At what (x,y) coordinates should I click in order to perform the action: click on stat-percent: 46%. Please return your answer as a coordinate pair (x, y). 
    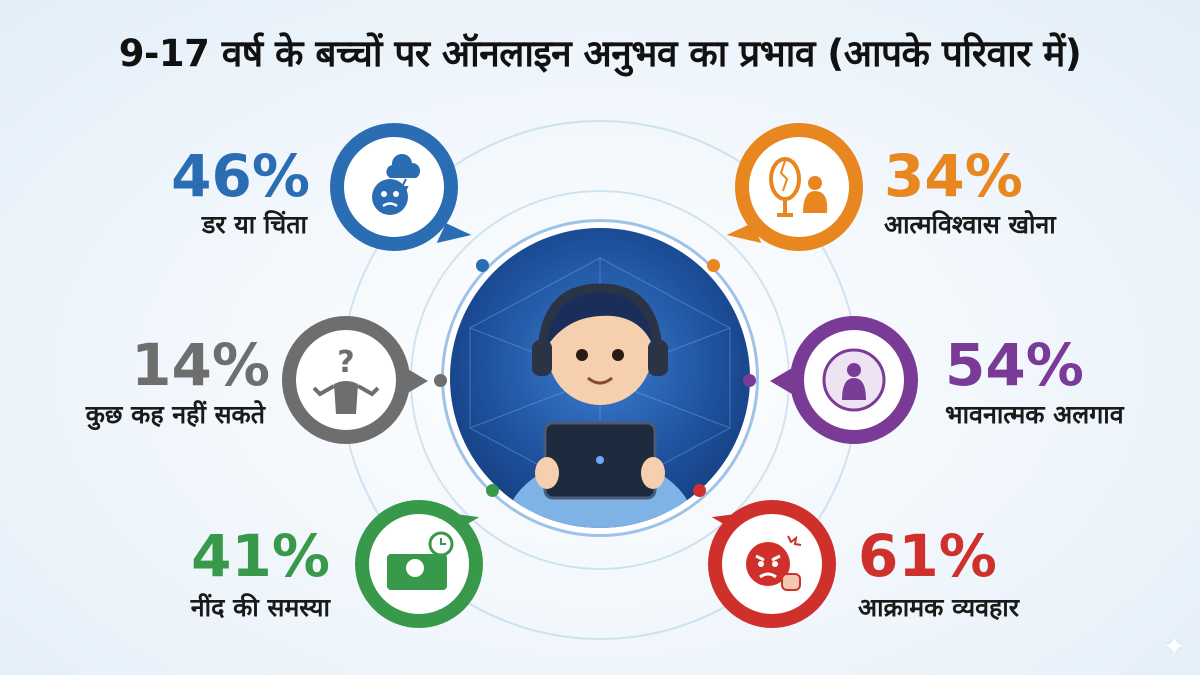
    Looking at the image, I should click on (240, 176).